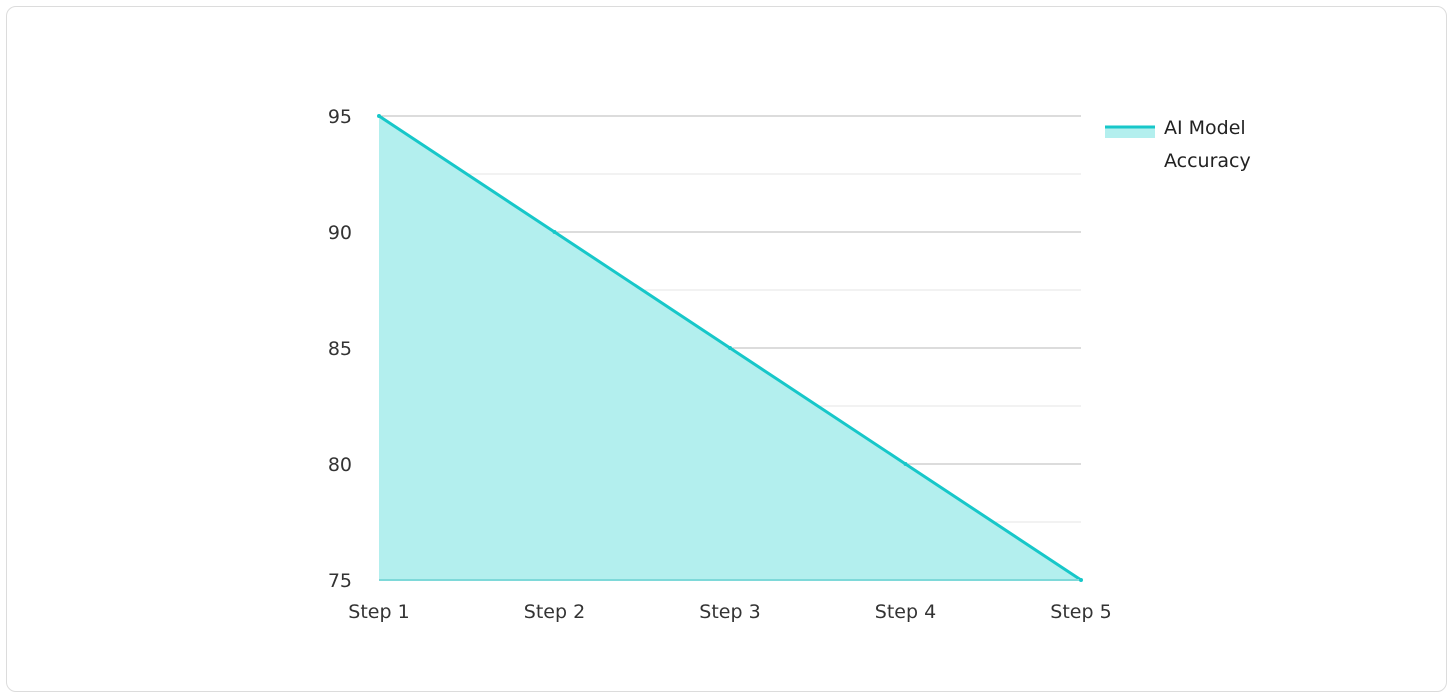 This screenshot has width=1455, height=700. What do you see at coordinates (554, 612) in the screenshot?
I see `x-tick-label: Step 2` at bounding box center [554, 612].